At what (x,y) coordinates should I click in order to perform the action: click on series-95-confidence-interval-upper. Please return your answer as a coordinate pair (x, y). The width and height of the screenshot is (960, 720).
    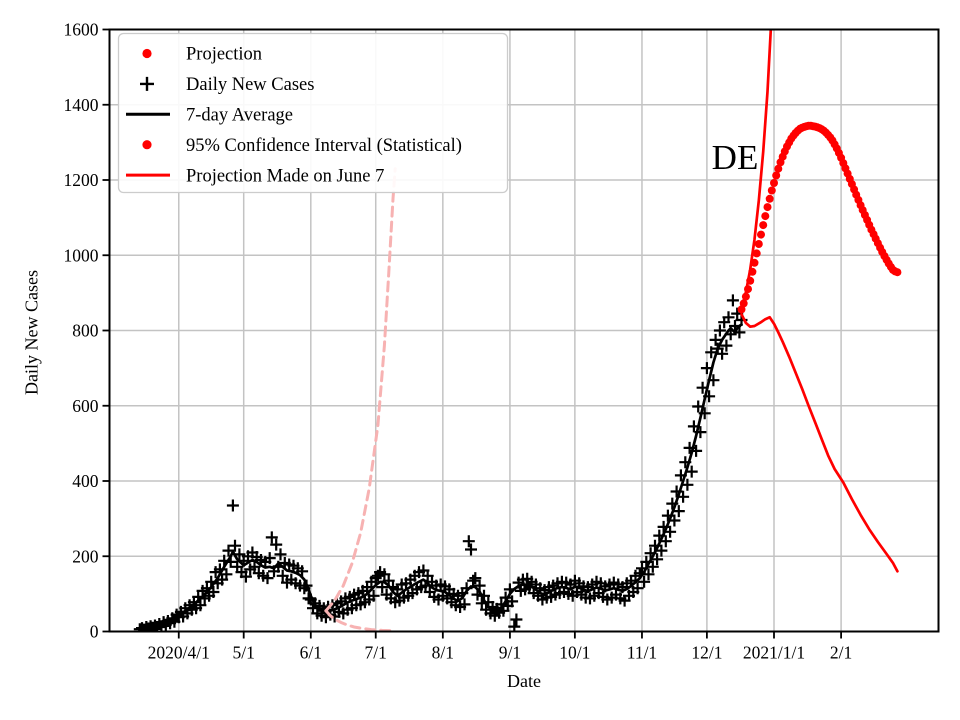
    Looking at the image, I should click on (756, 170).